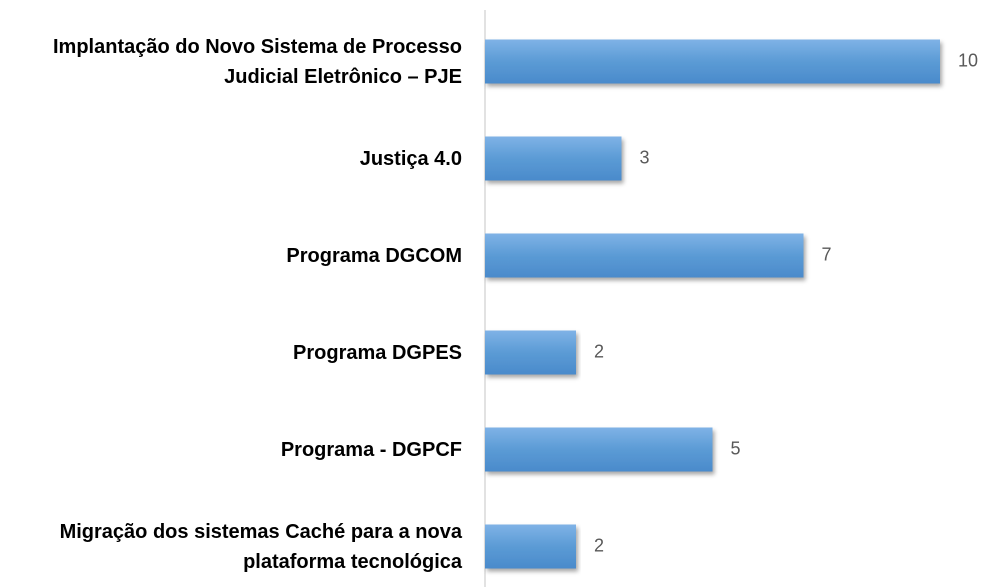  What do you see at coordinates (968, 60) in the screenshot?
I see `value-label: 10` at bounding box center [968, 60].